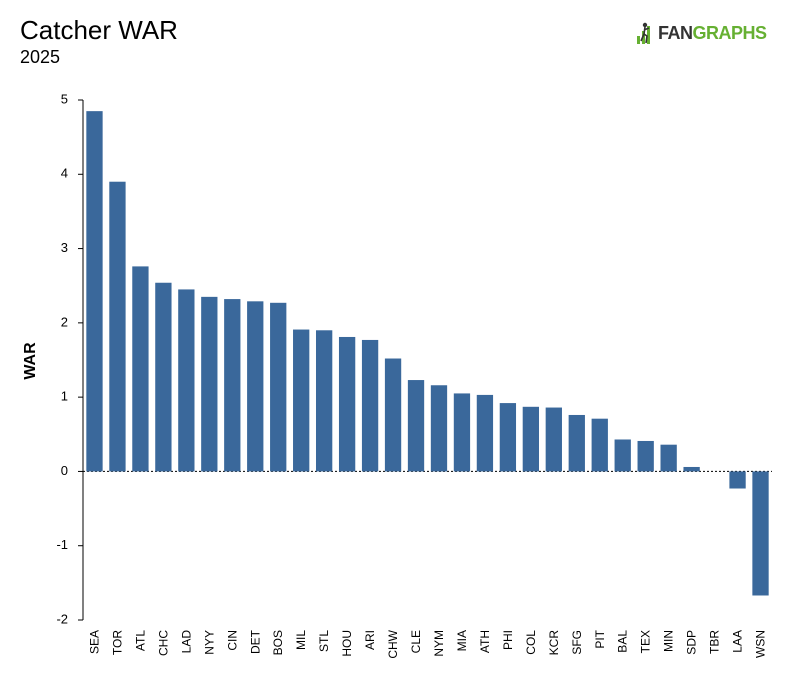 This screenshot has width=800, height=700. I want to click on bar-atl, so click(140, 369).